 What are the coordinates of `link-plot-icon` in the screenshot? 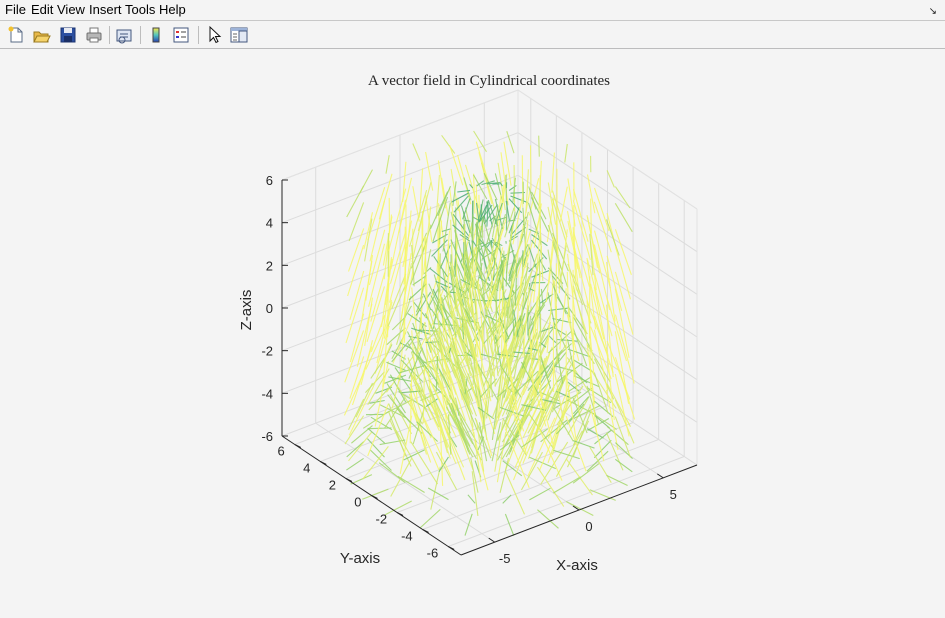 It's located at (124, 35).